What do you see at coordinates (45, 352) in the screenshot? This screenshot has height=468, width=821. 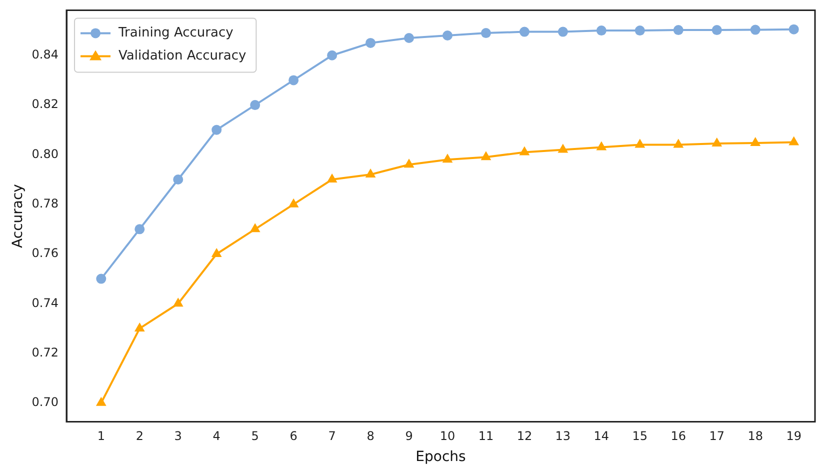 I see `y-tick-label: 0.72` at bounding box center [45, 352].